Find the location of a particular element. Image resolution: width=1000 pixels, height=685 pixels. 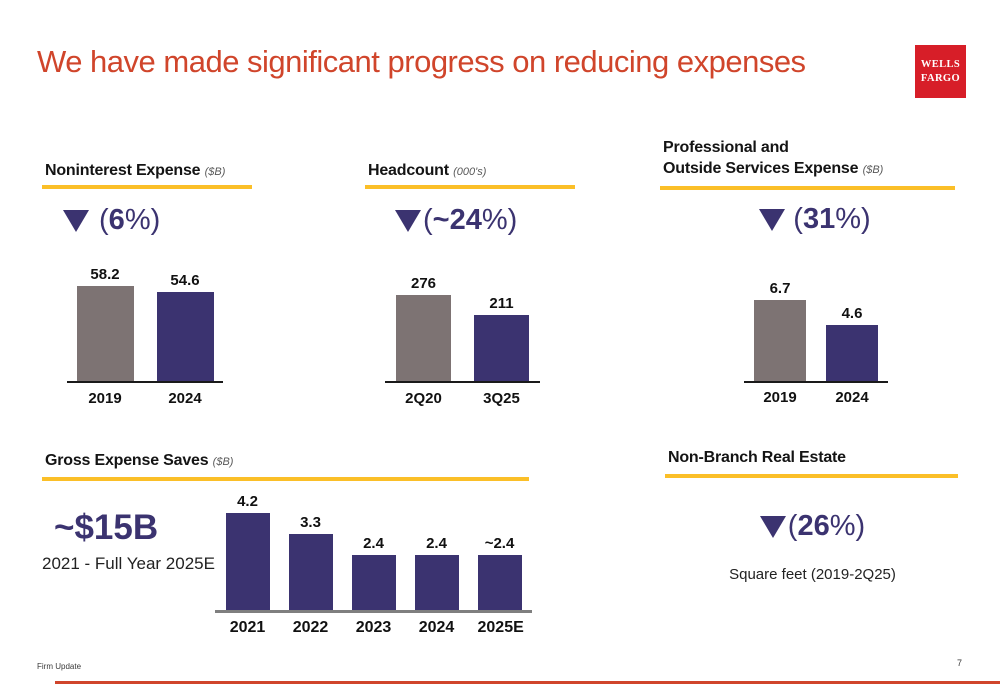

panel-title-text: Gross Expense Saves is located at coordinates (127, 460).